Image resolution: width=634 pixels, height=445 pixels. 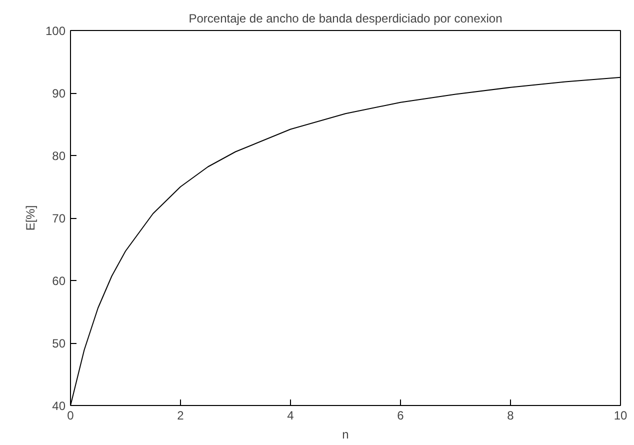 What do you see at coordinates (510, 415) in the screenshot?
I see `x-tick-label: 8` at bounding box center [510, 415].